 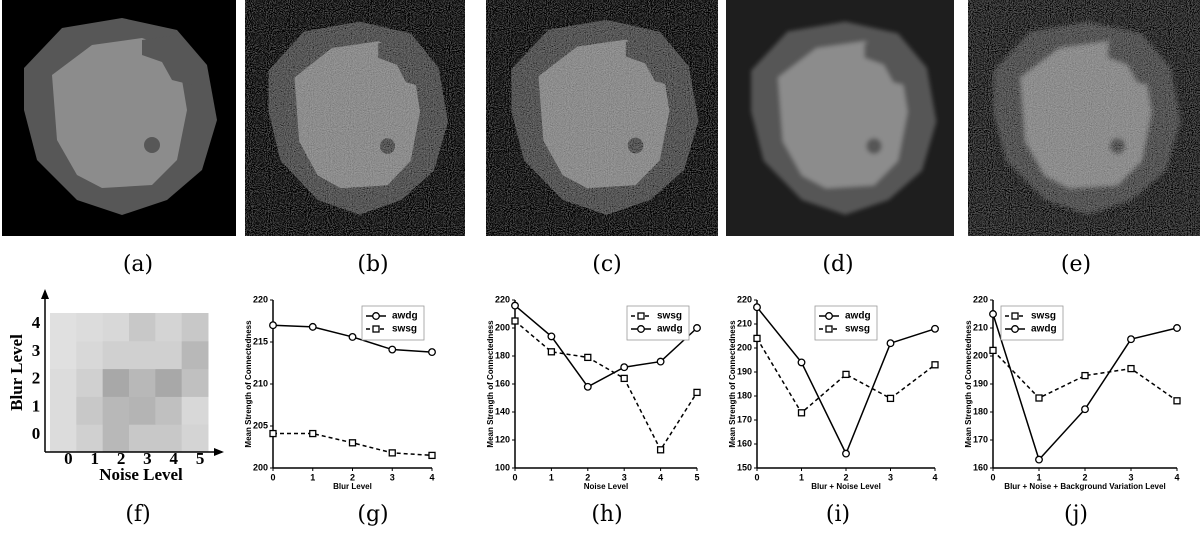 I want to click on panel-label: (a), so click(x=138, y=264).